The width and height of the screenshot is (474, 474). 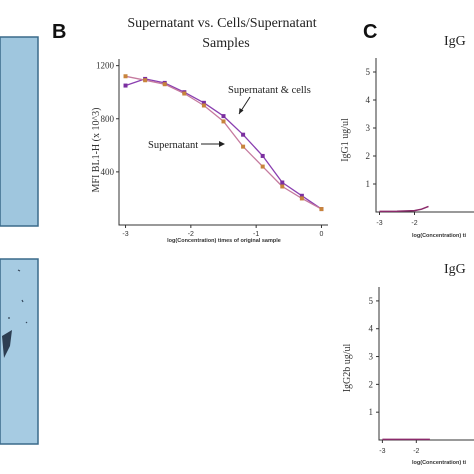 I want to click on b-y-tick-label: 400, so click(x=108, y=172).